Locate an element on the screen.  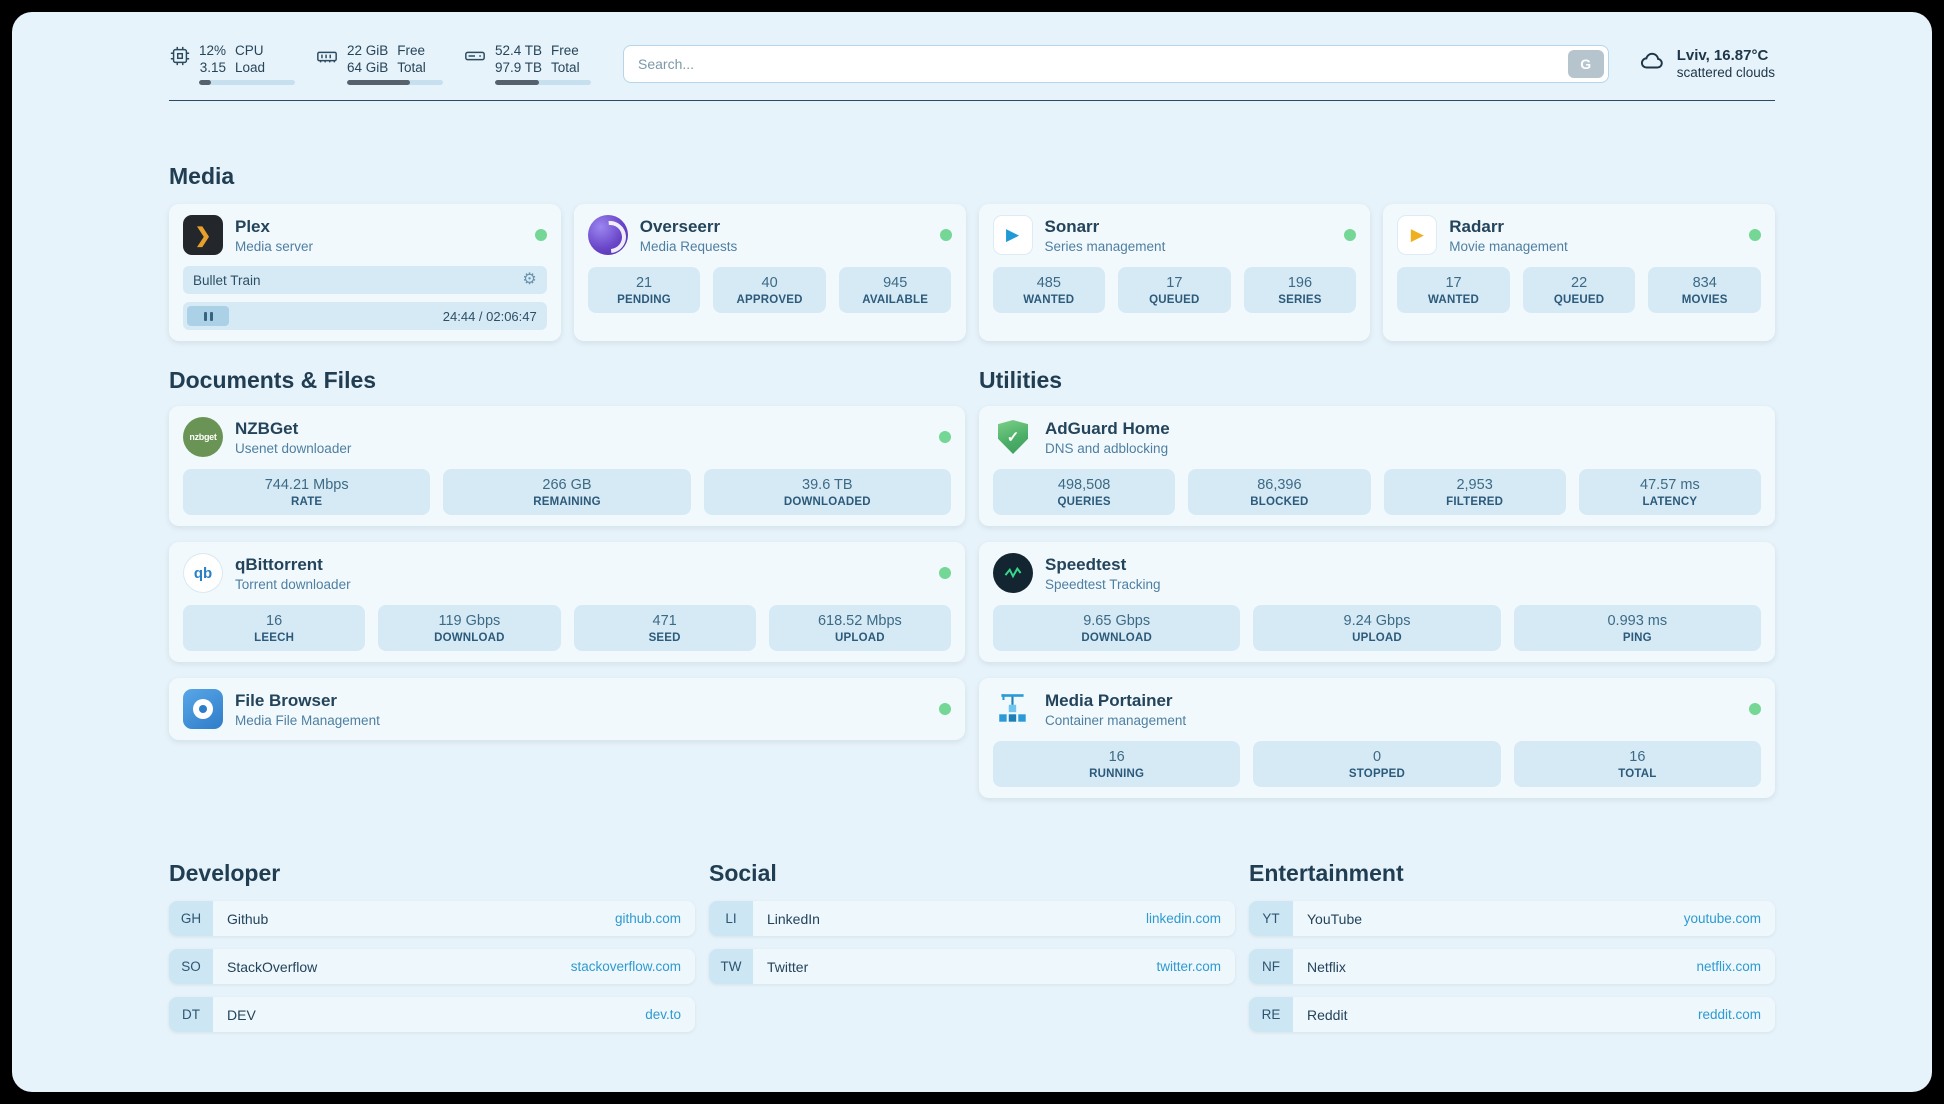
stat: 9.65 Gbps DOWNLOAD is located at coordinates (1117, 628).